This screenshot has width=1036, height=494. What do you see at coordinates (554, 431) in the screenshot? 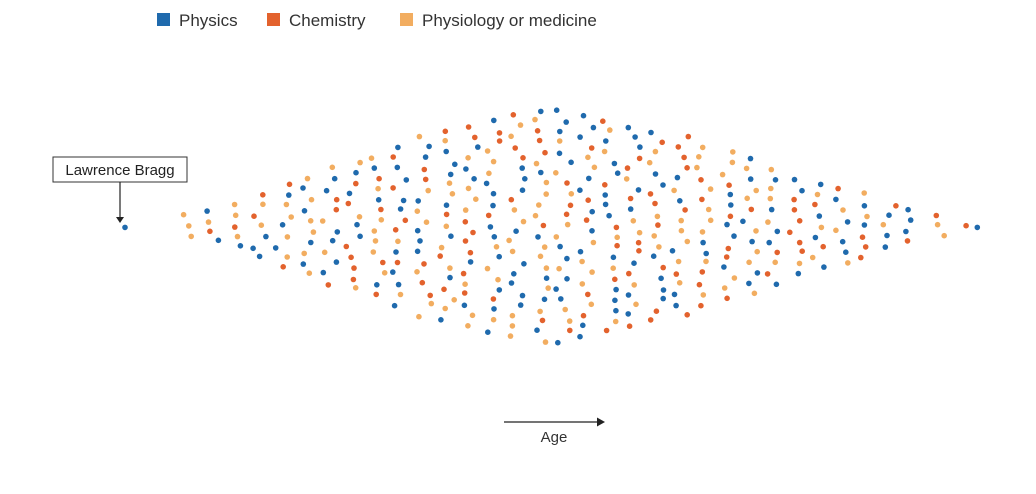
I see `x-axis: Age` at bounding box center [554, 431].